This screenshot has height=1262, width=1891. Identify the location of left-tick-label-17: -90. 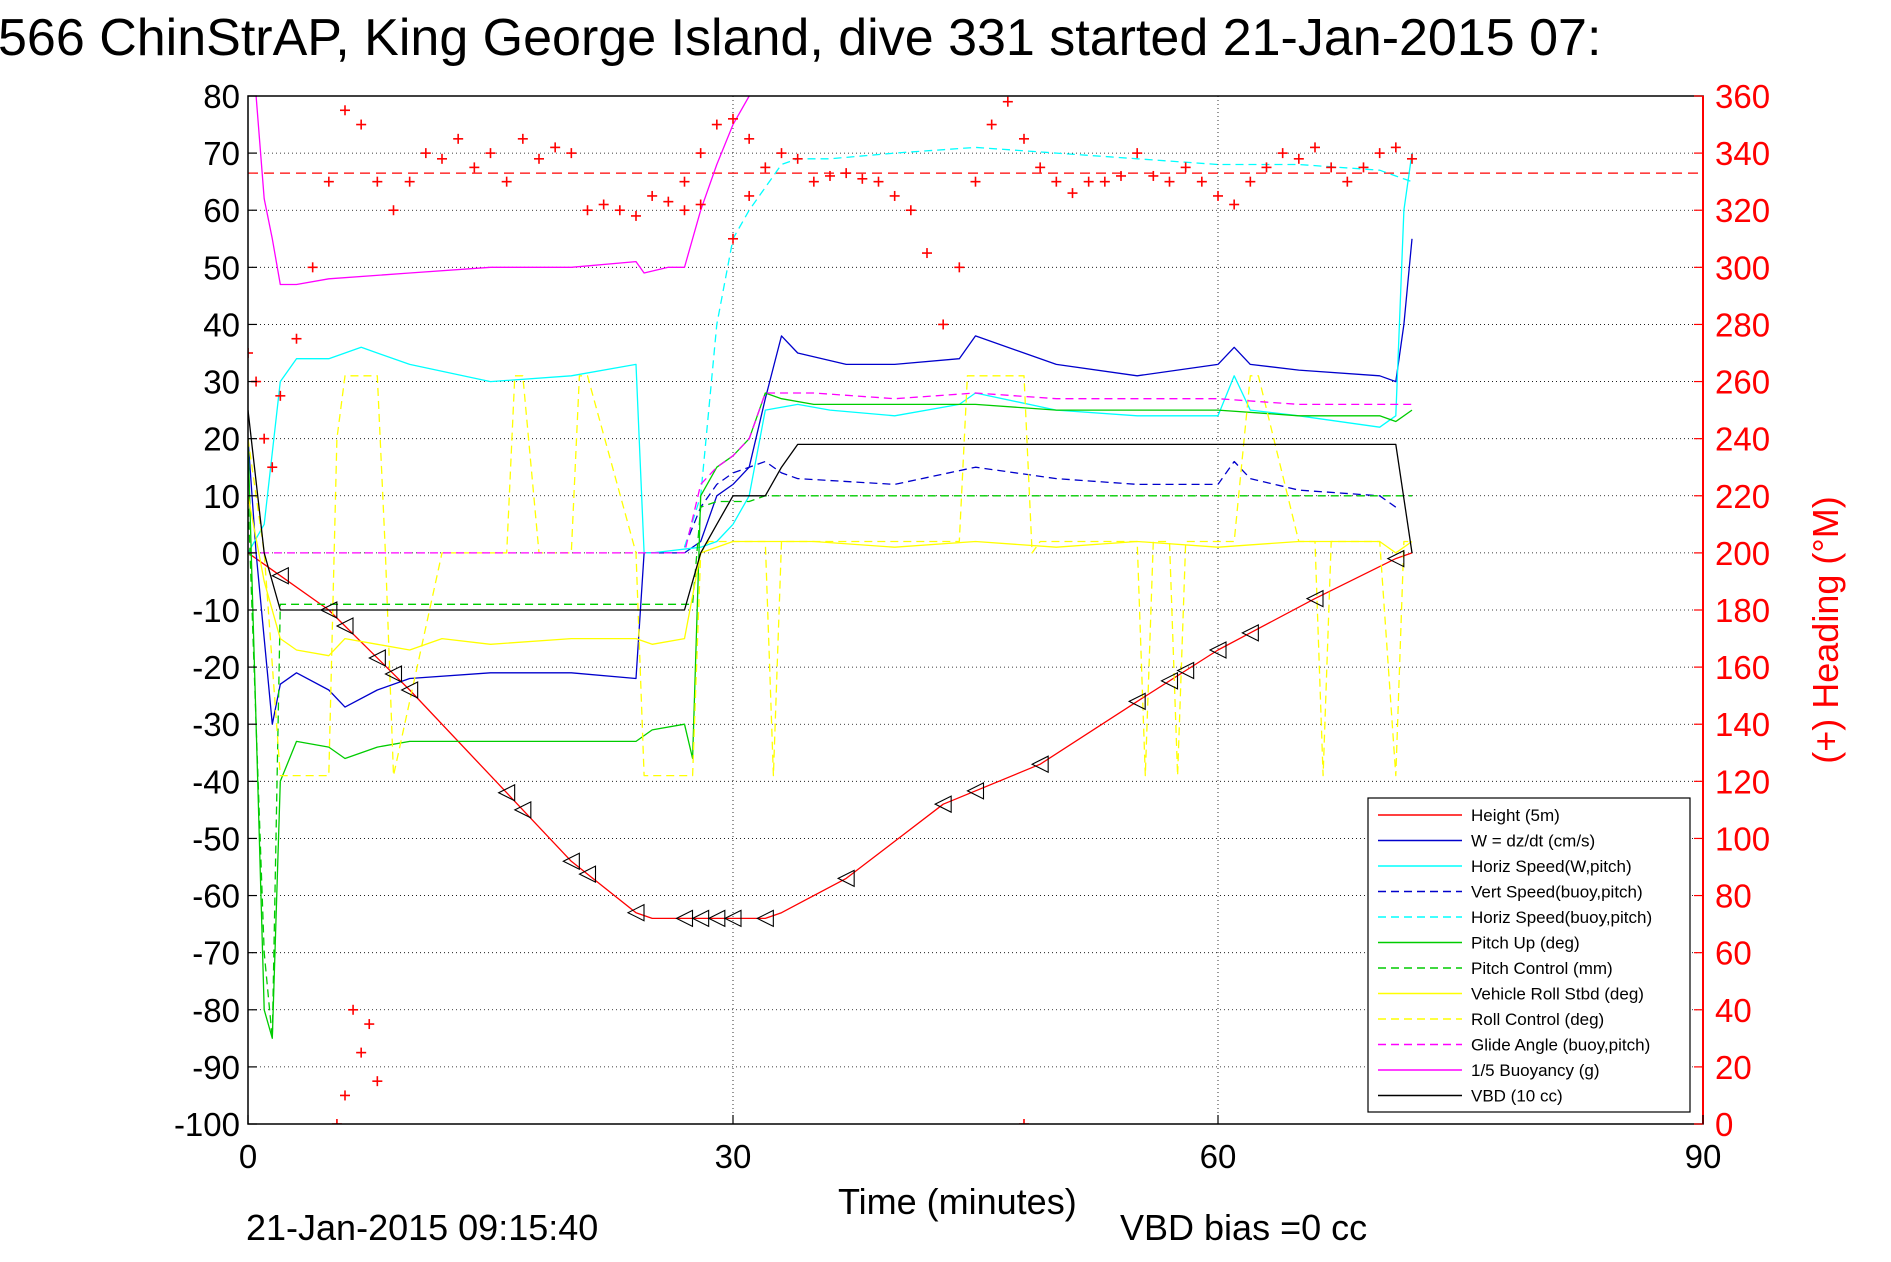
(216, 1067).